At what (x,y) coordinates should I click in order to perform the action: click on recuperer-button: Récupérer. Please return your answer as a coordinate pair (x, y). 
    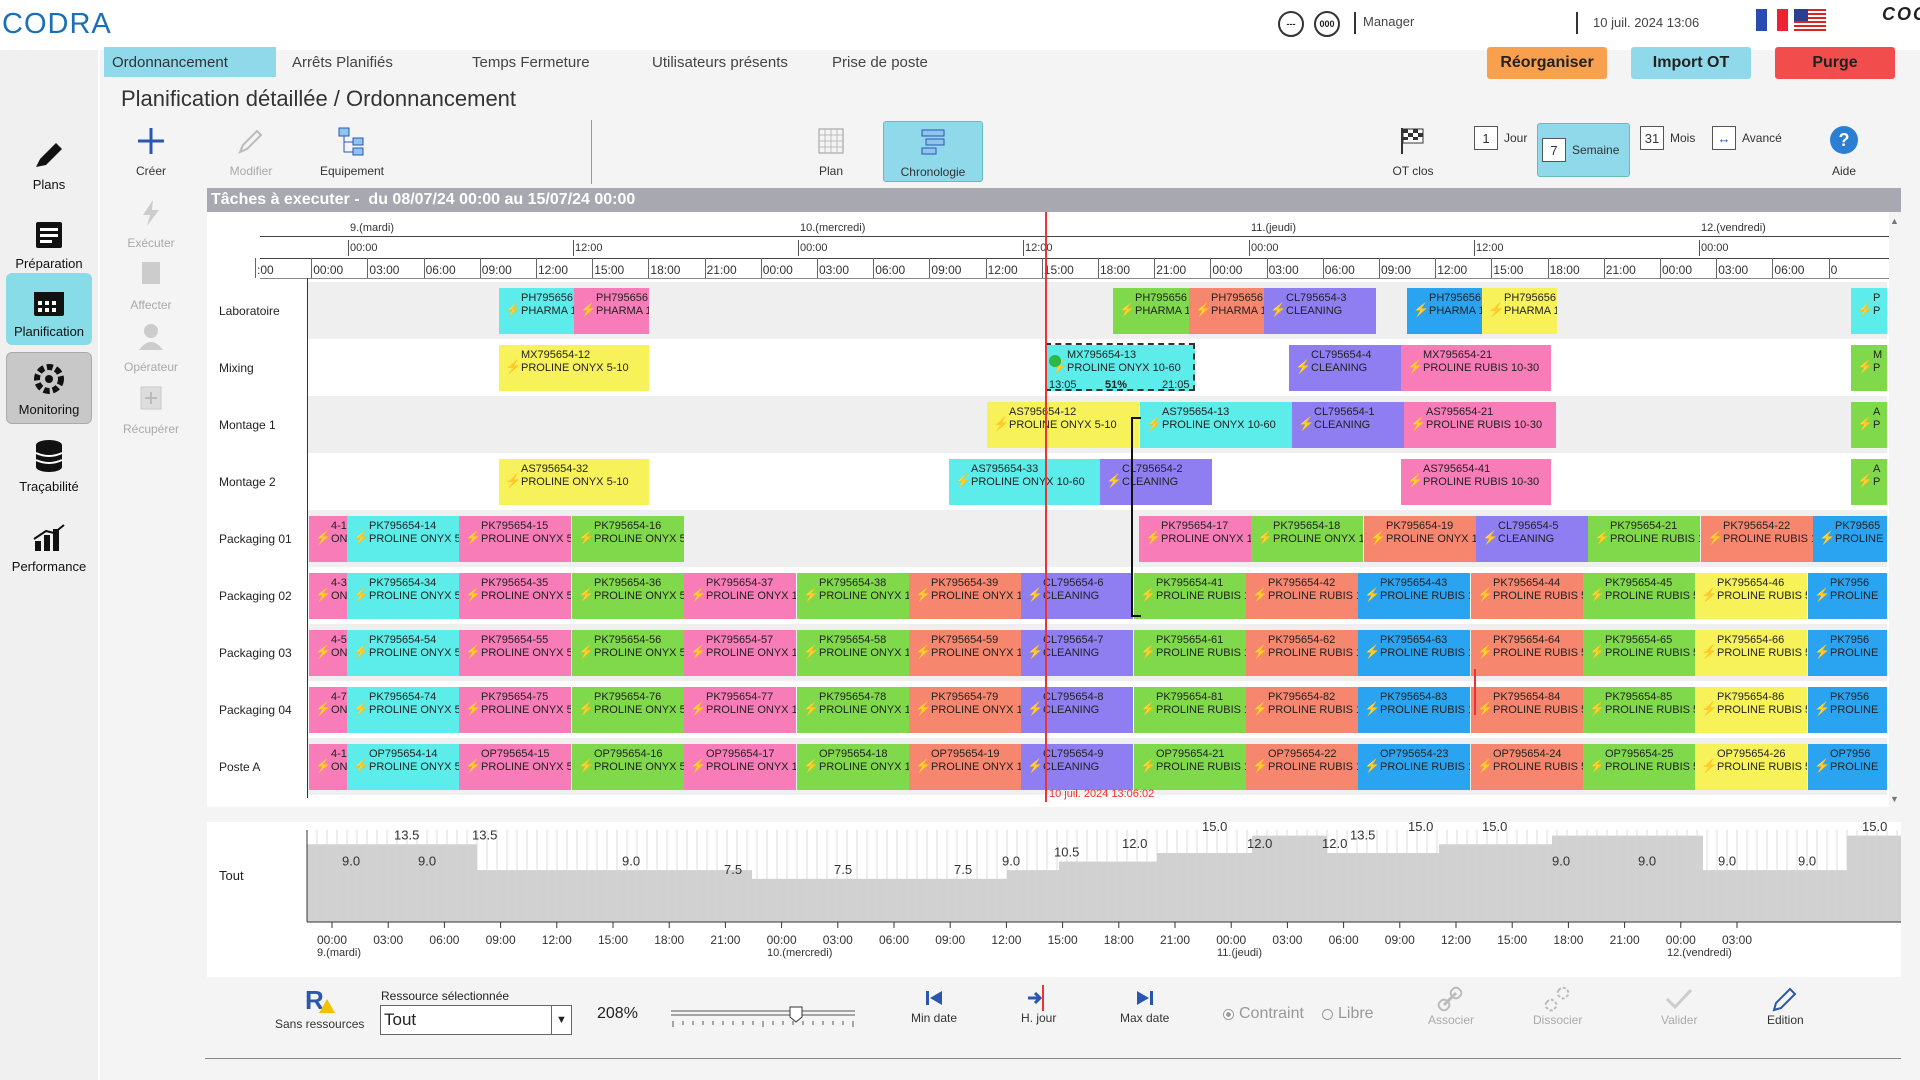
    Looking at the image, I should click on (151, 407).